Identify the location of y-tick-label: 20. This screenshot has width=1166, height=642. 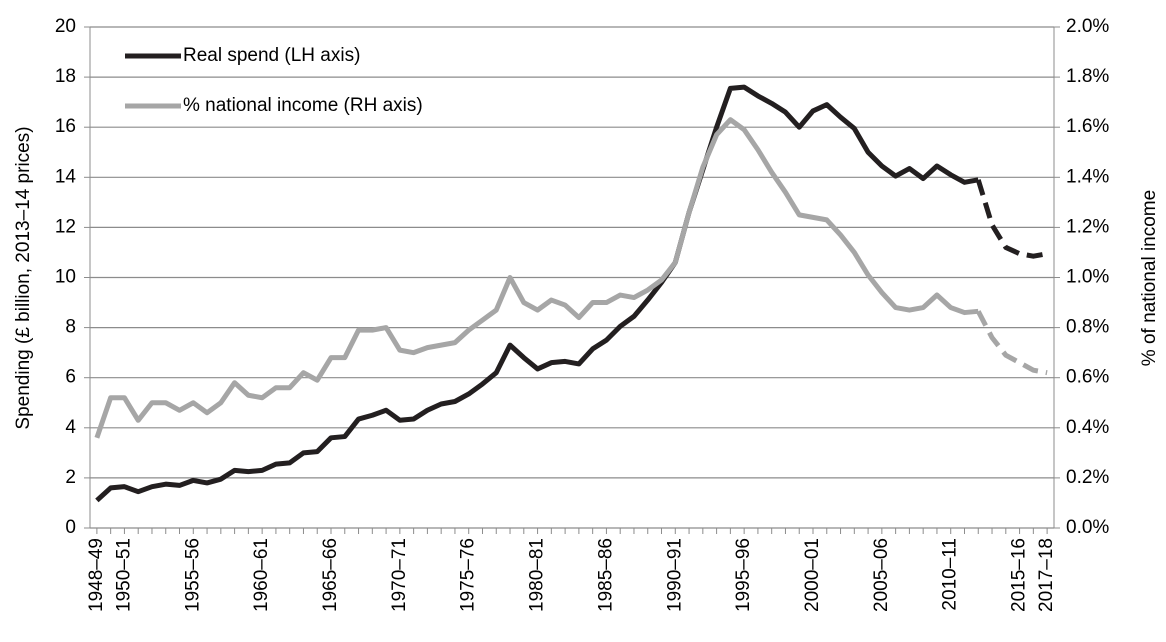
(65, 26).